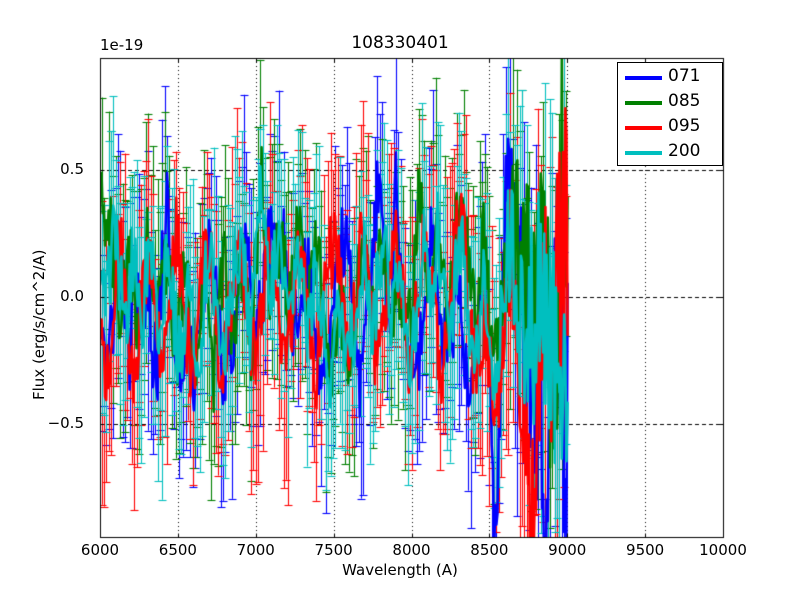  Describe the element at coordinates (39, 324) in the screenshot. I see `y-axis-label: Flux (erg/s/cm^2/A)` at that location.